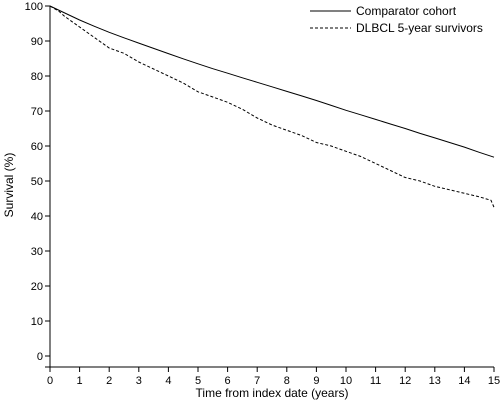  I want to click on y-tick-label: 50, so click(37, 182).